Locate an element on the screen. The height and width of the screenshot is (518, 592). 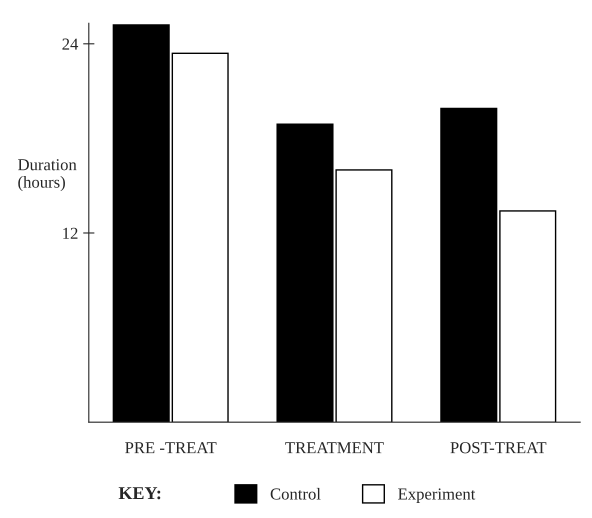
y-axis-title: Duration (hours) is located at coordinates (47, 175).